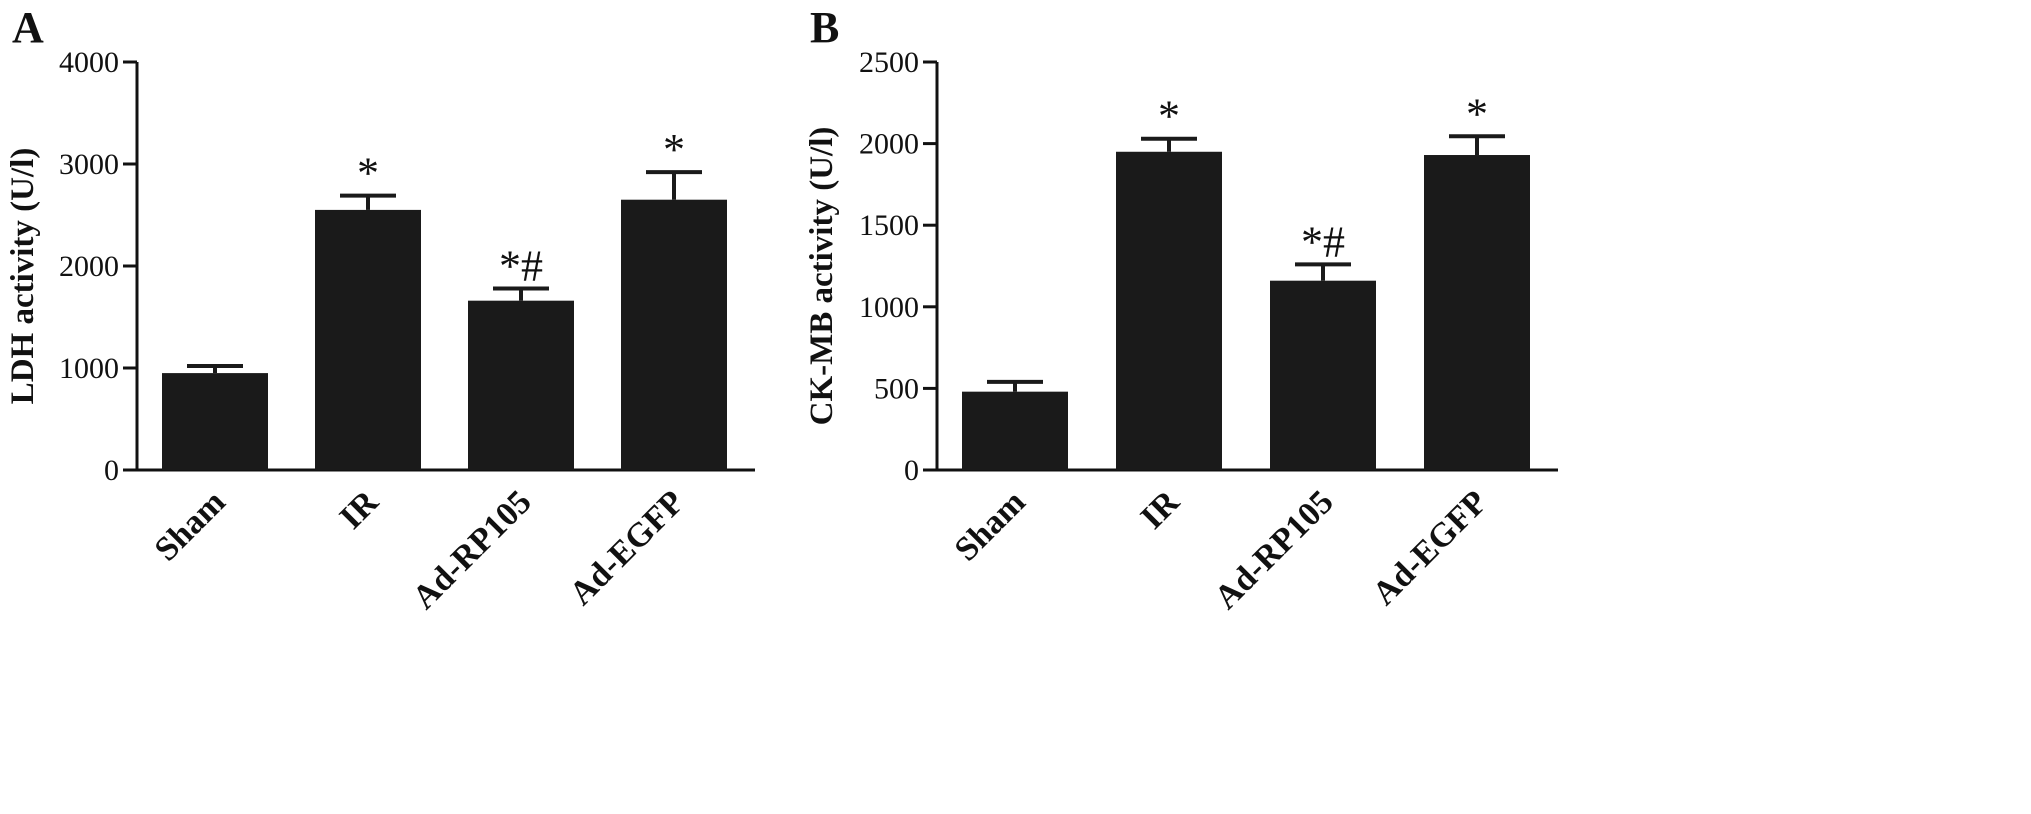 The width and height of the screenshot is (2031, 814). I want to click on y-tick-label: 500, so click(896, 388).